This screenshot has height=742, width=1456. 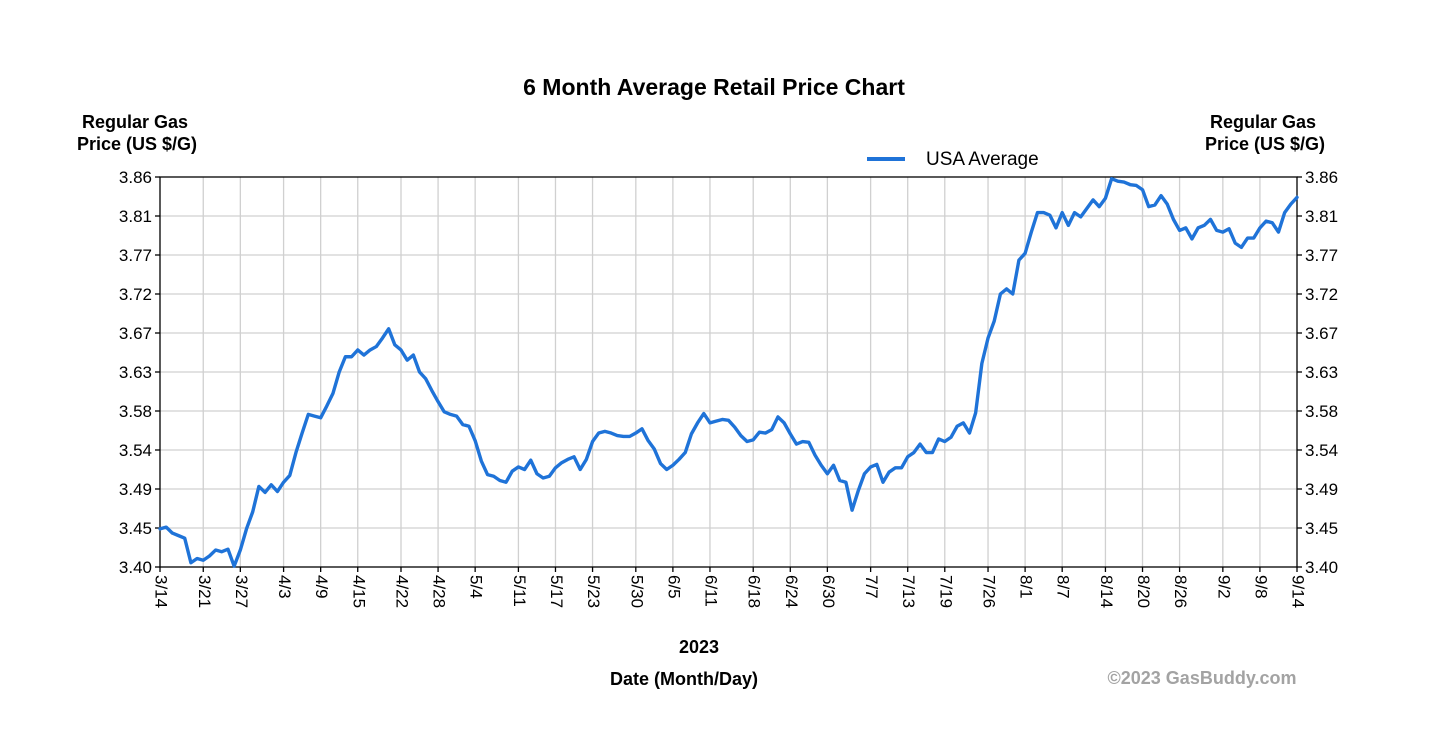 I want to click on x-tick-label: 6/5, so click(x=673, y=587).